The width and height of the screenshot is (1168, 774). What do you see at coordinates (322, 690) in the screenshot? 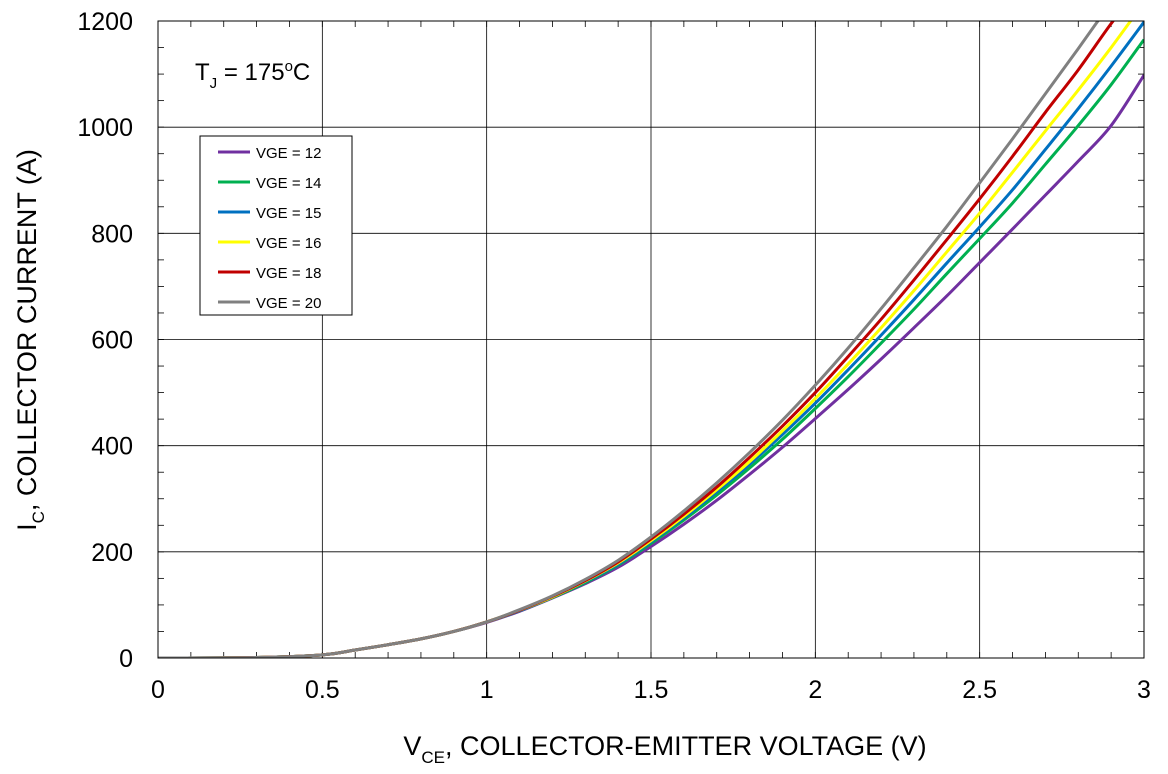
I see `x-tick-label: 0.5` at bounding box center [322, 690].